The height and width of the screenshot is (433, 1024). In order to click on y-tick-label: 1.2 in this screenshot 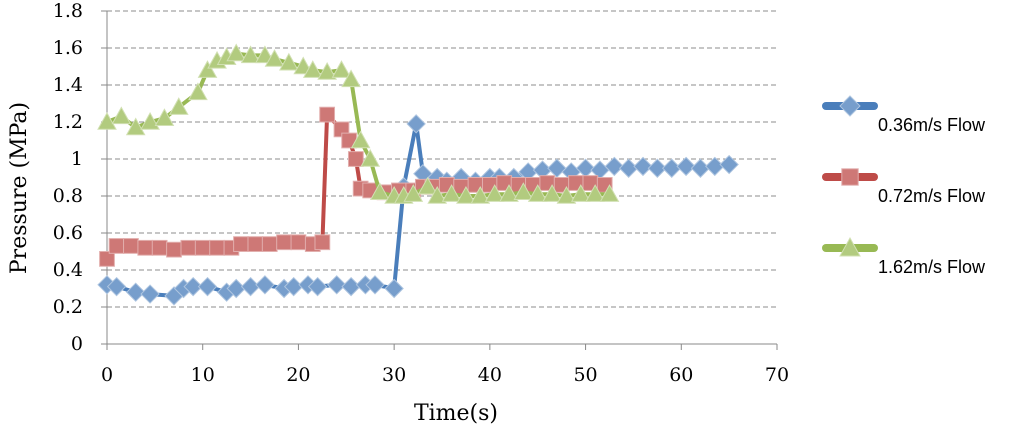, I will do `click(68, 122)`.